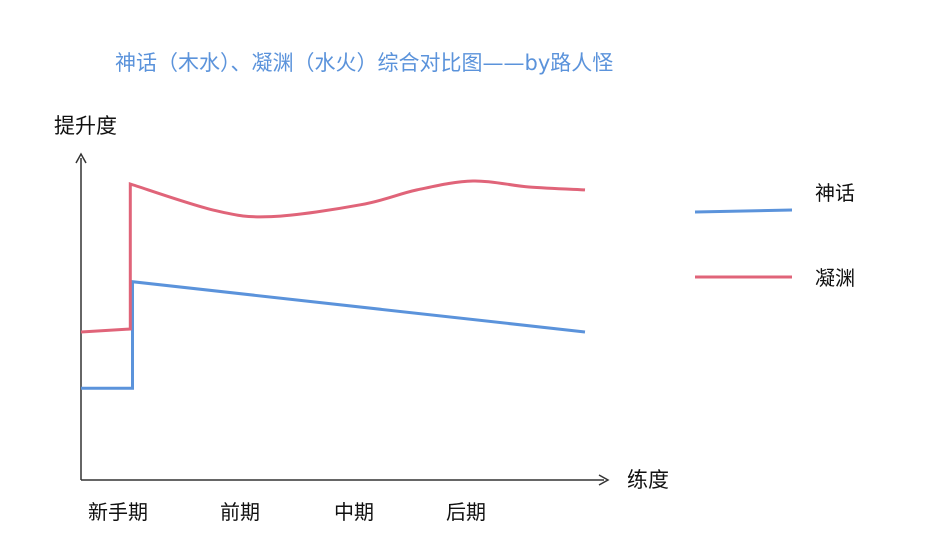  I want to click on x-axis-label: 练度, so click(648, 480).